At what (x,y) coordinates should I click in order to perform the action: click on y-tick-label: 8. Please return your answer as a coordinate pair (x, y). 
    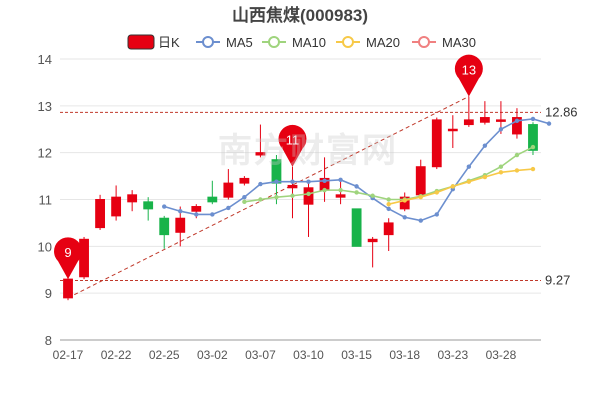
    Looking at the image, I should click on (48, 340).